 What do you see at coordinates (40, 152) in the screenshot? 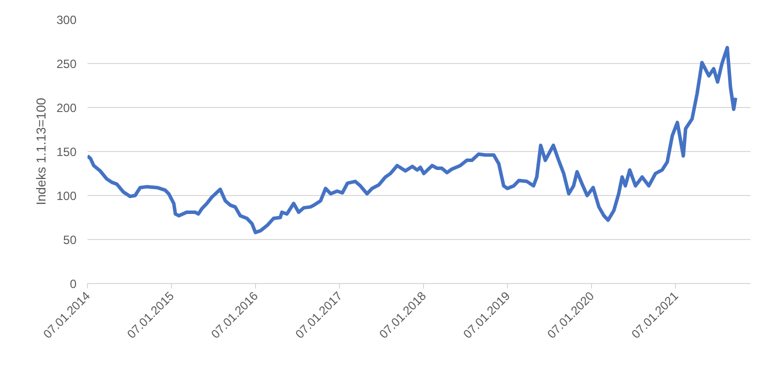
I see `y-axis-title: Indeks 1.1.13=100` at bounding box center [40, 152].